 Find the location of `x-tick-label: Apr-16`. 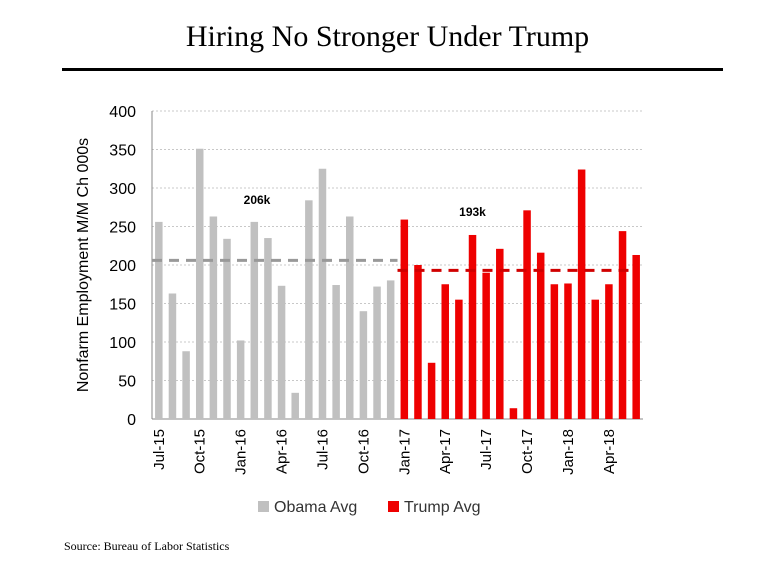

x-tick-label: Apr-16 is located at coordinates (282, 451).